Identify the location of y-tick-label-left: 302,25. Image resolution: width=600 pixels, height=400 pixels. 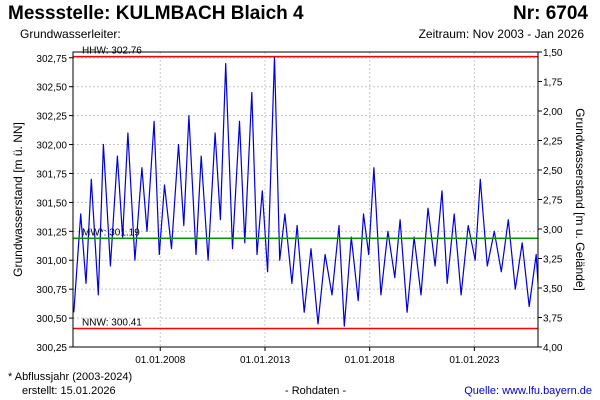
(51, 117).